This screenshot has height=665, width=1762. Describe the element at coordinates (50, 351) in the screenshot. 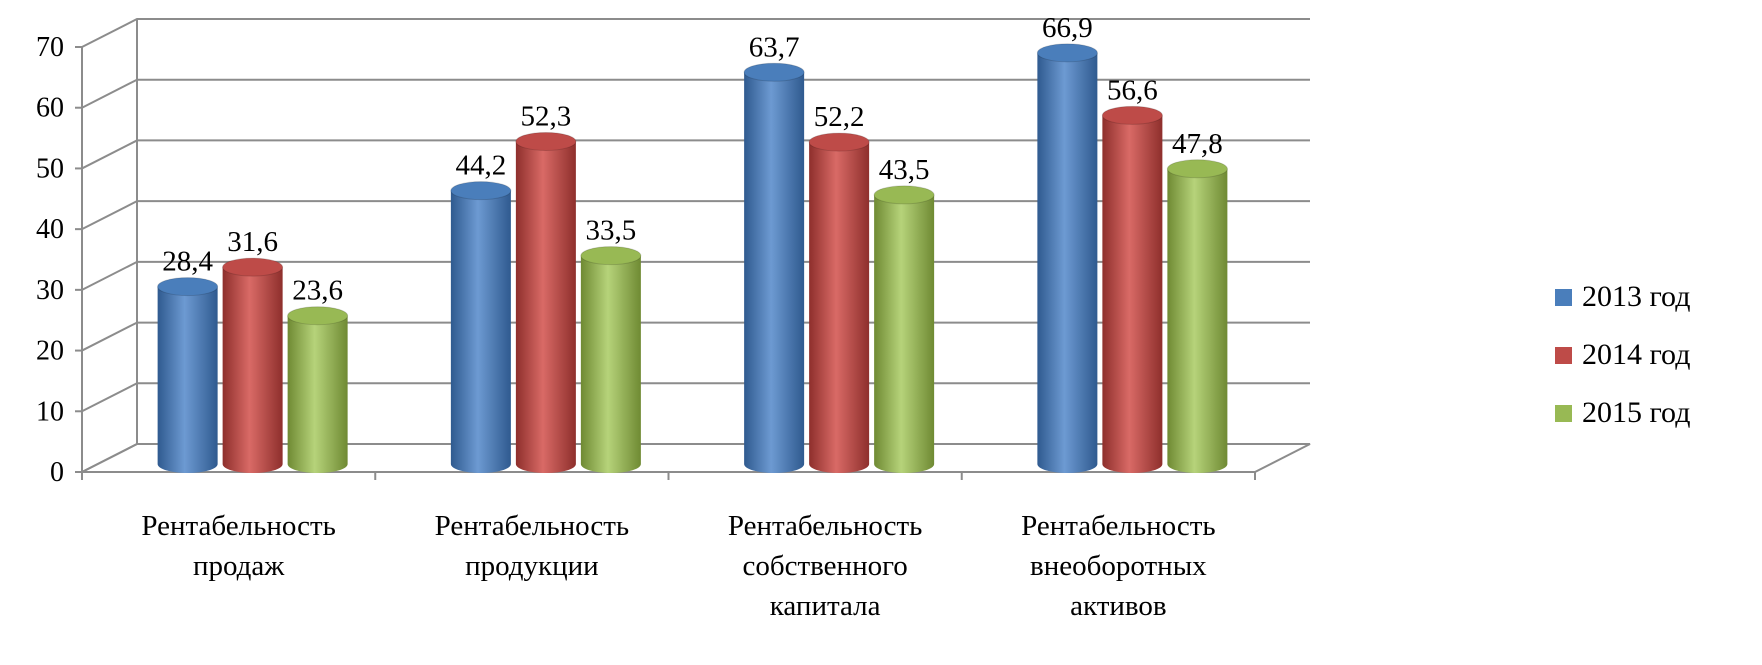

I see `y-tick-label: 20` at that location.